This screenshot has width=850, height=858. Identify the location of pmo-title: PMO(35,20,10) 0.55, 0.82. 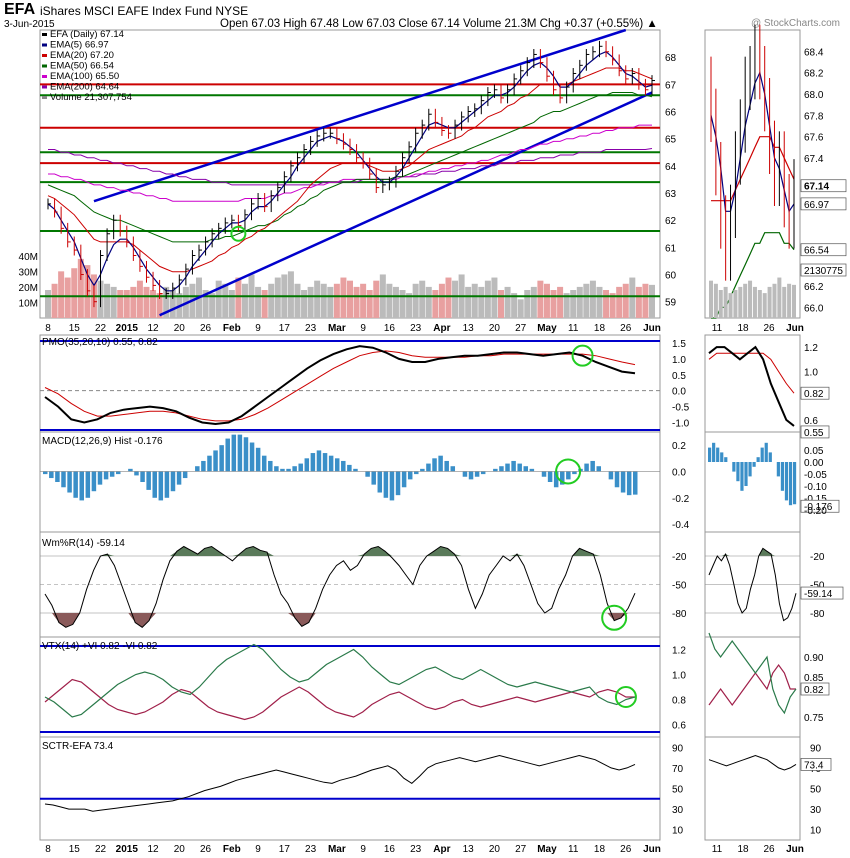
(100, 342).